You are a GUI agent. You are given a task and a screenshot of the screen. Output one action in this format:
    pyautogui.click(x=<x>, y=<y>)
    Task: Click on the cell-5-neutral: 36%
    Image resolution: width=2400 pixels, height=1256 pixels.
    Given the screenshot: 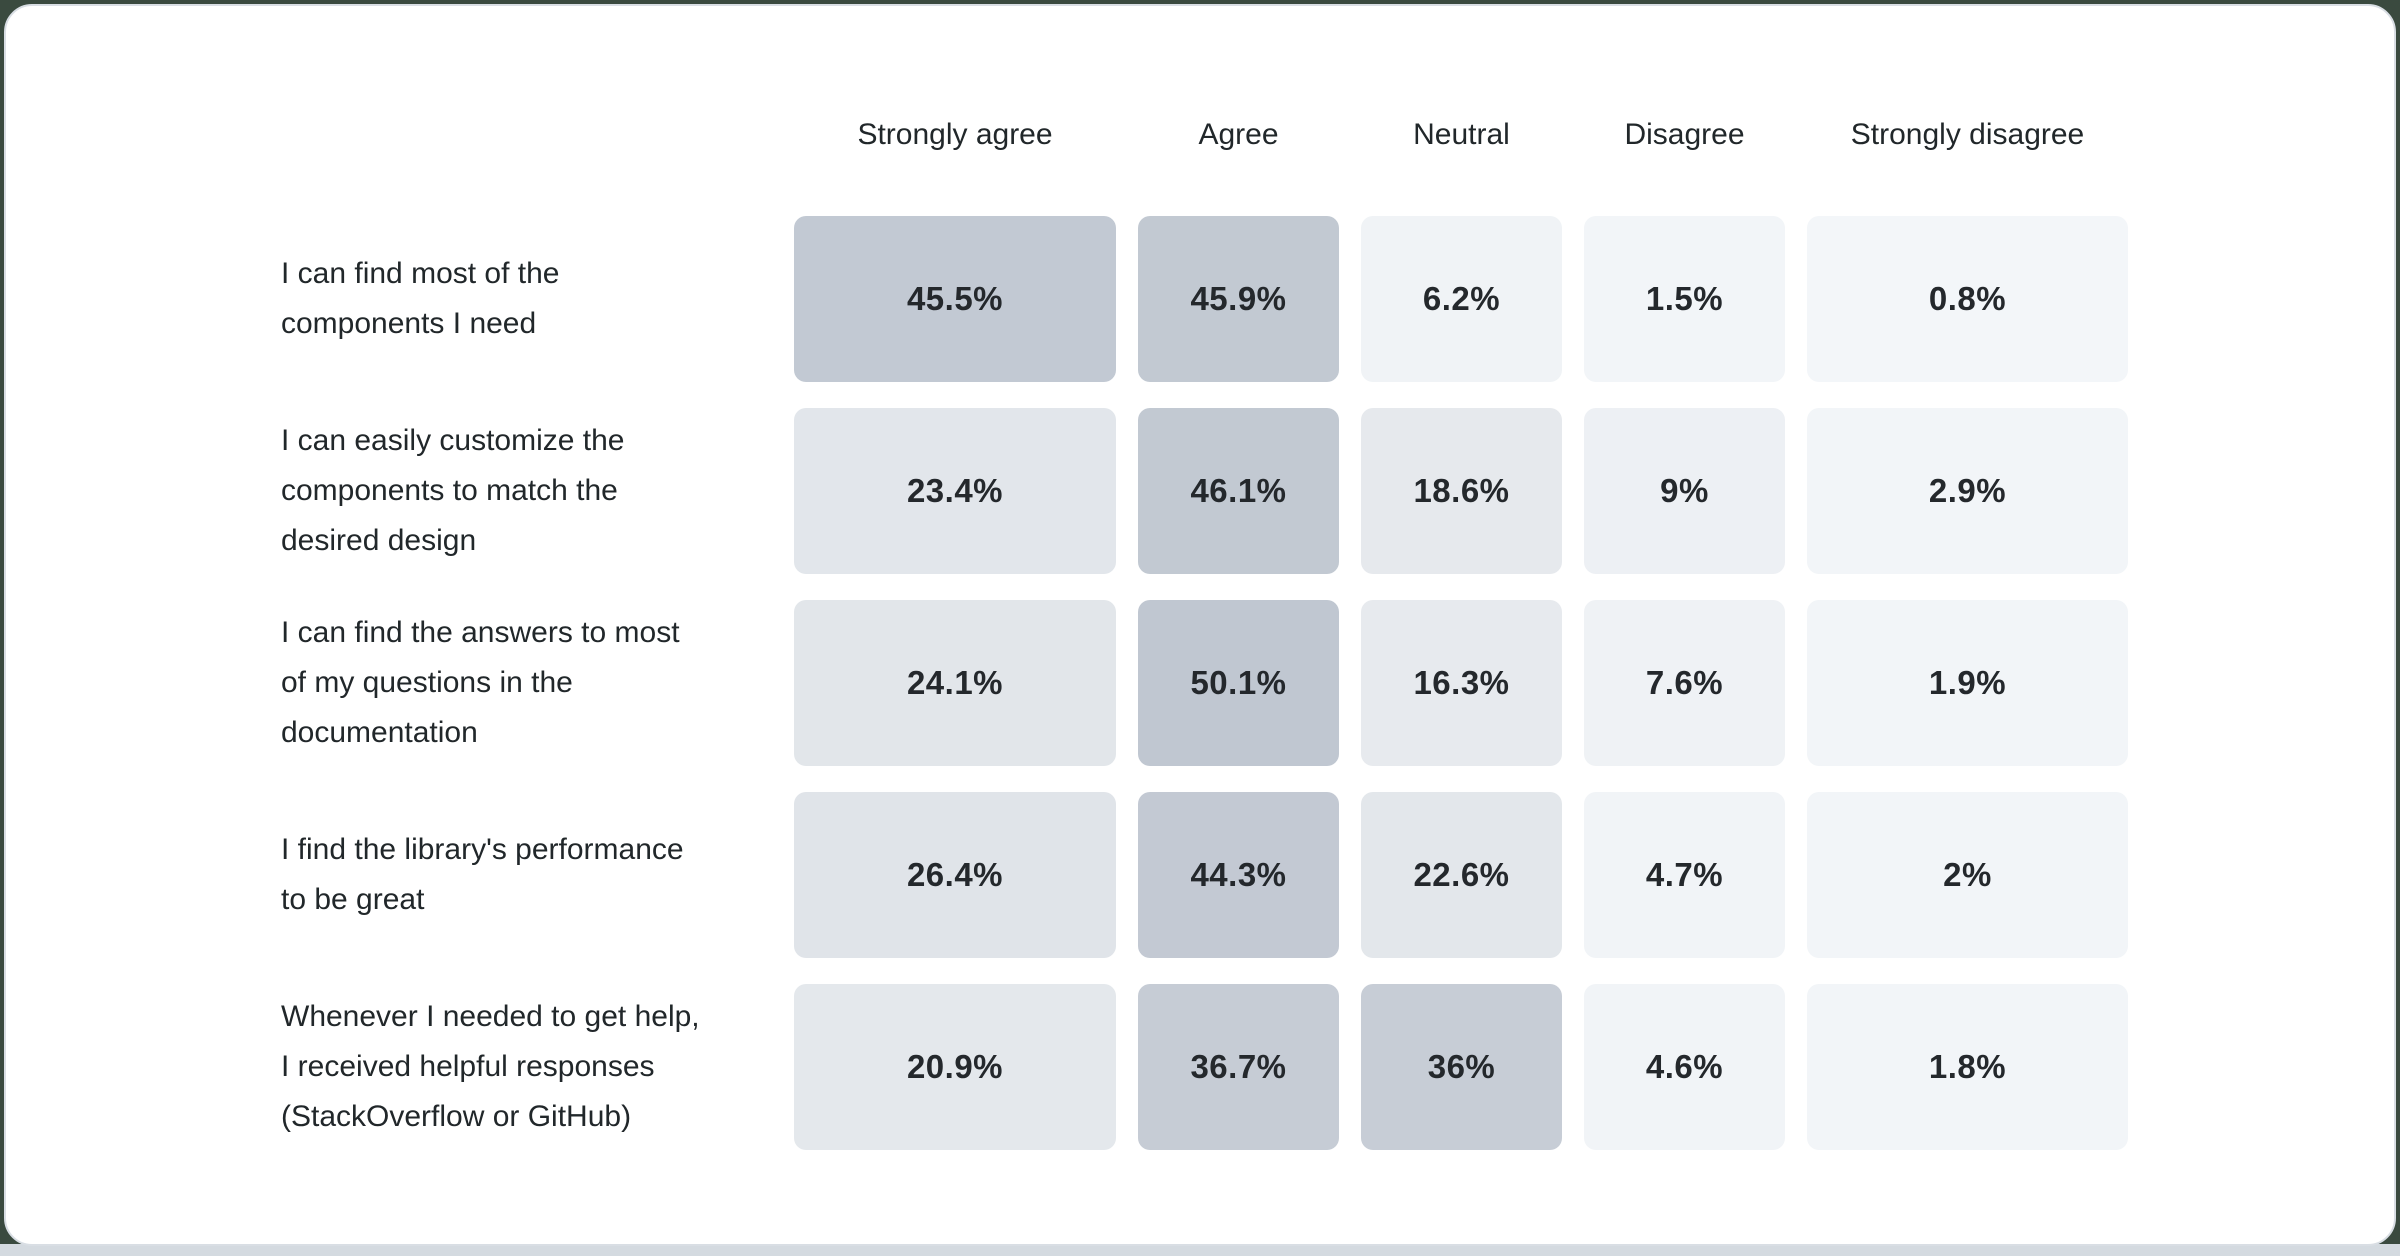 What is the action you would take?
    pyautogui.click(x=1461, y=1067)
    